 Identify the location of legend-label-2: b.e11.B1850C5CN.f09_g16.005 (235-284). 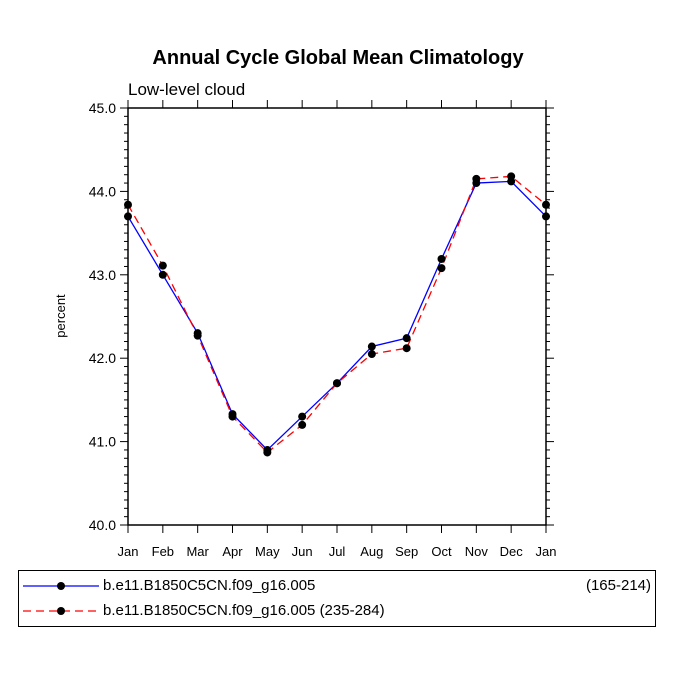
(244, 610).